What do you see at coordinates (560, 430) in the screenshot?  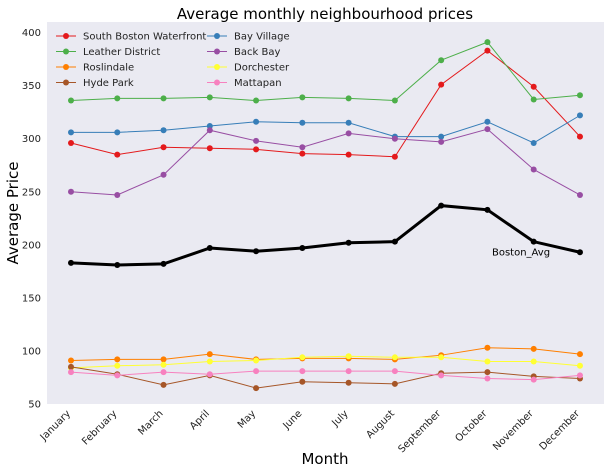 I see `x-tick-label: December` at bounding box center [560, 430].